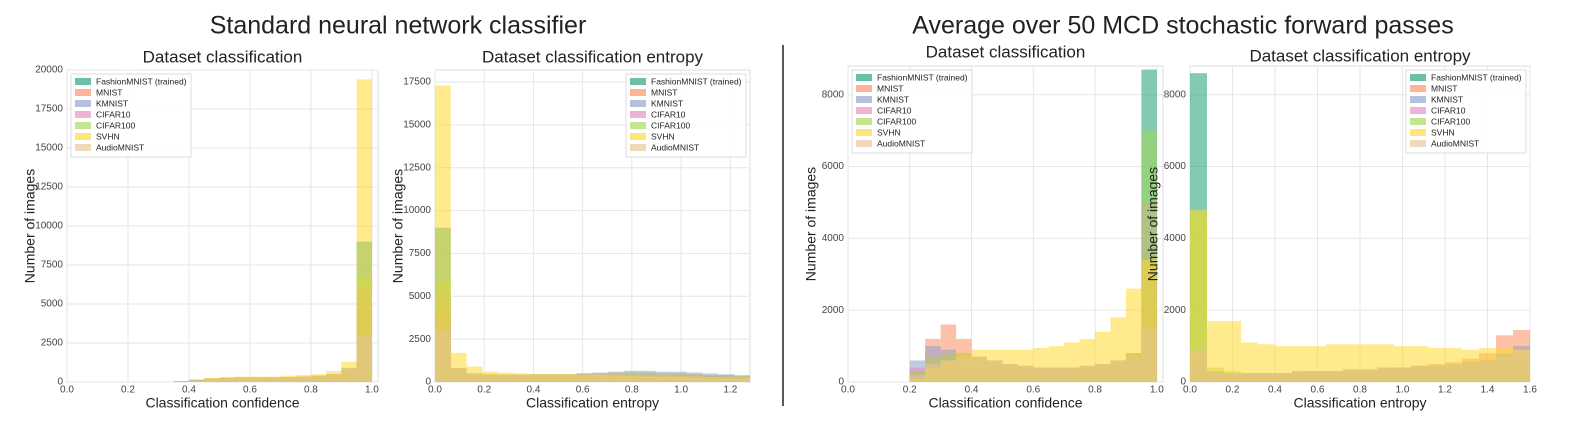  I want to click on x-tick-label: 1.2, so click(1445, 390).